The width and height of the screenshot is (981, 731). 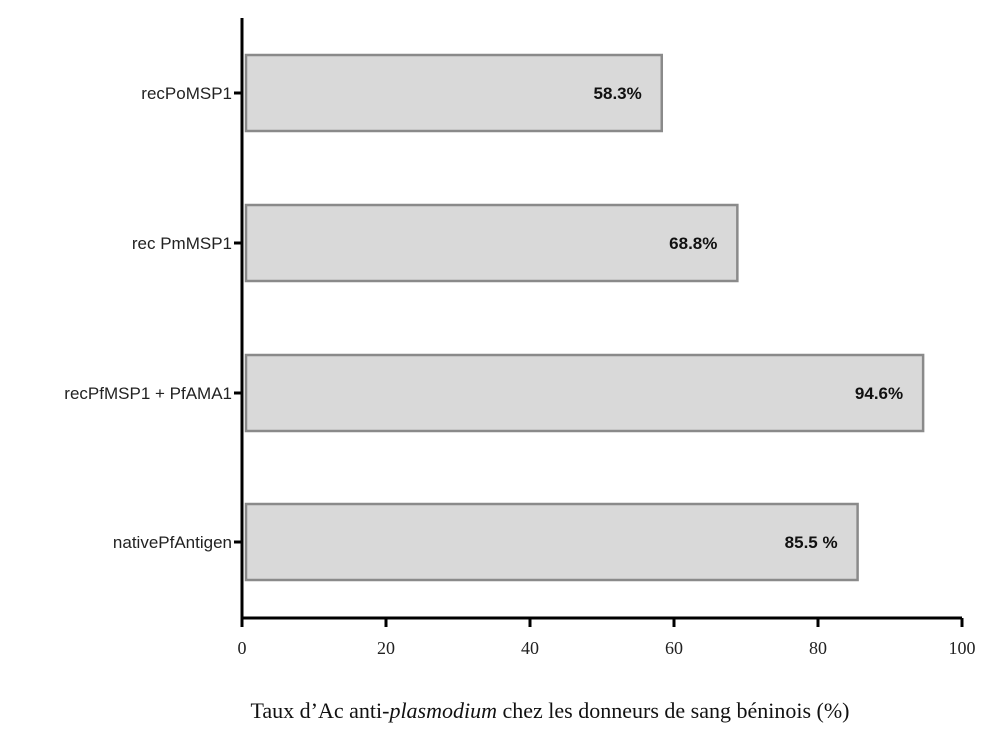 I want to click on x-axis-title-part-2: plasmodium, so click(x=442, y=710).